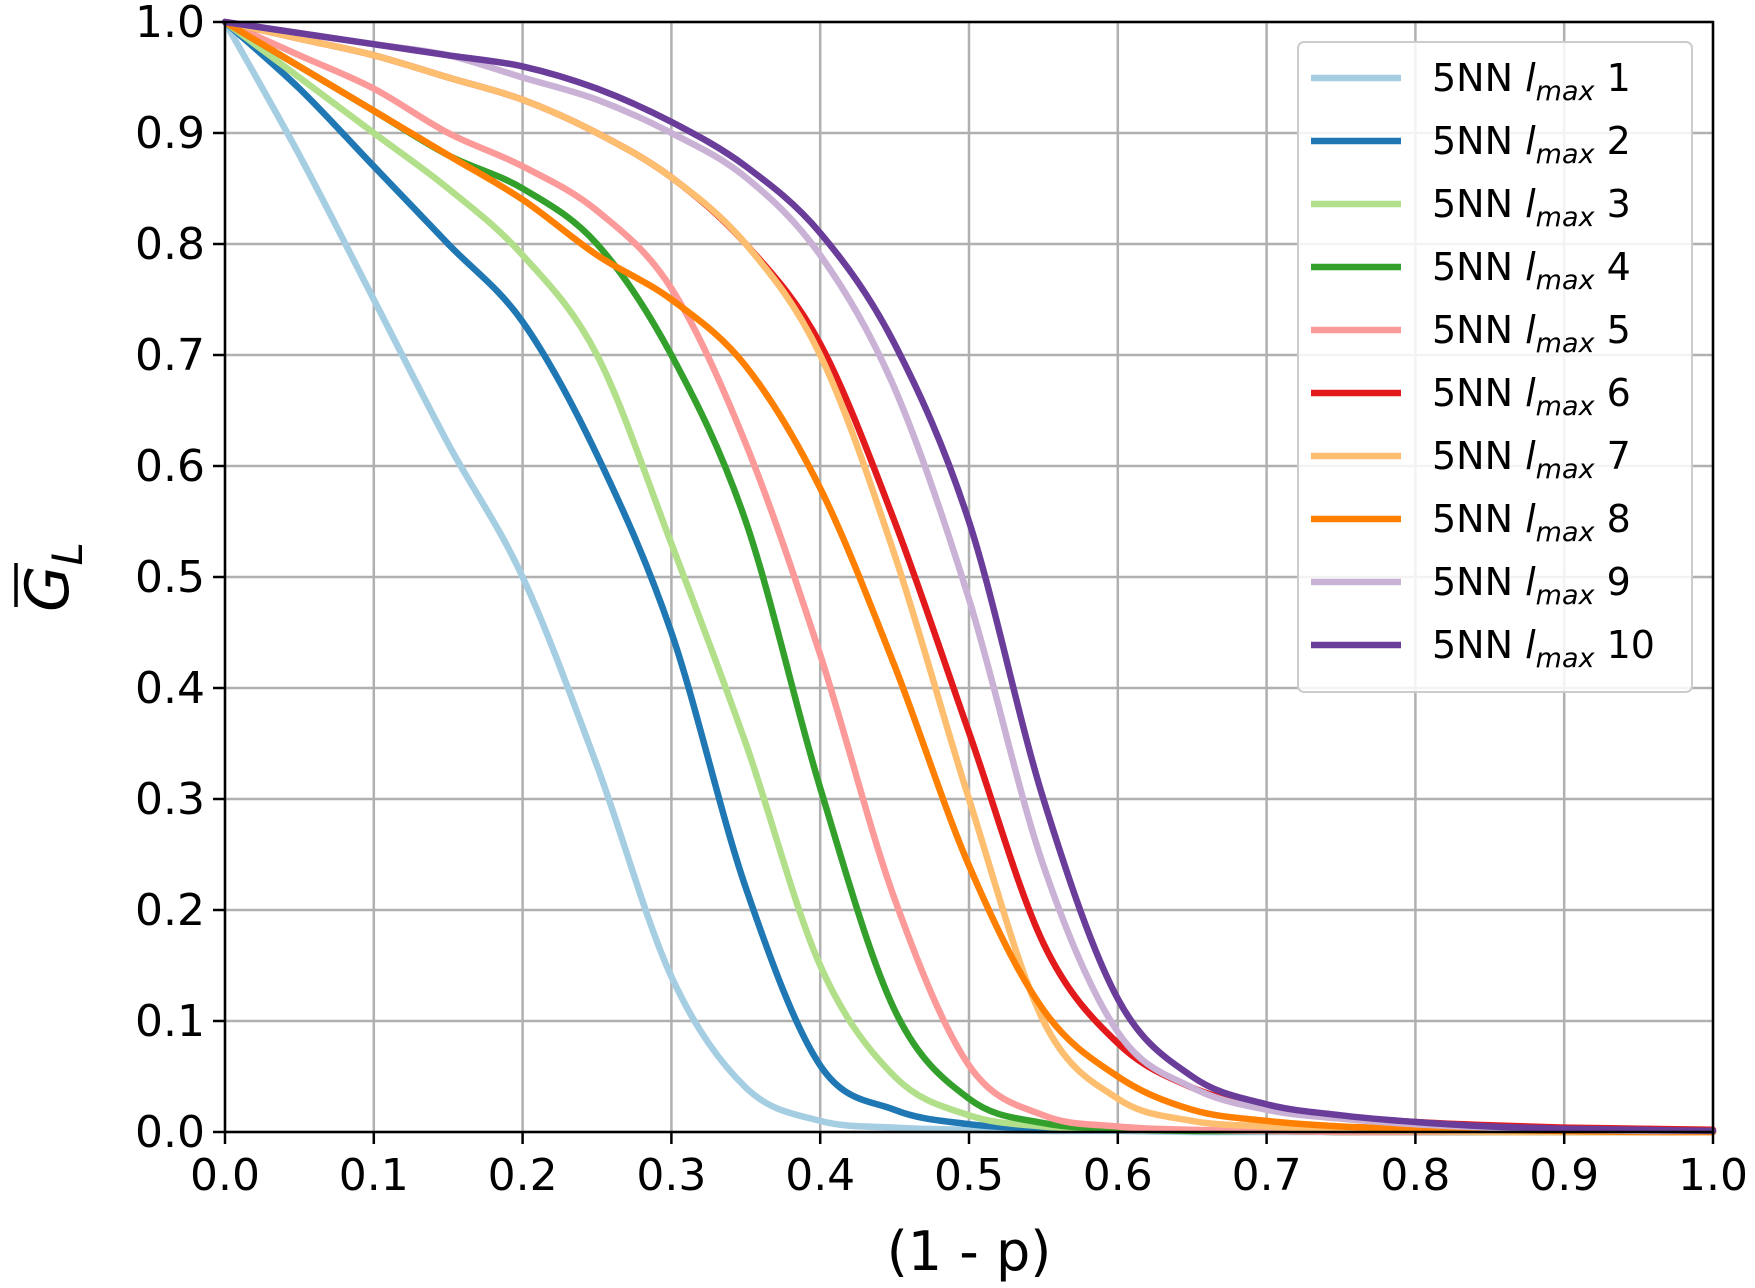  I want to click on x-tick-label: 0.5, so click(969, 1175).